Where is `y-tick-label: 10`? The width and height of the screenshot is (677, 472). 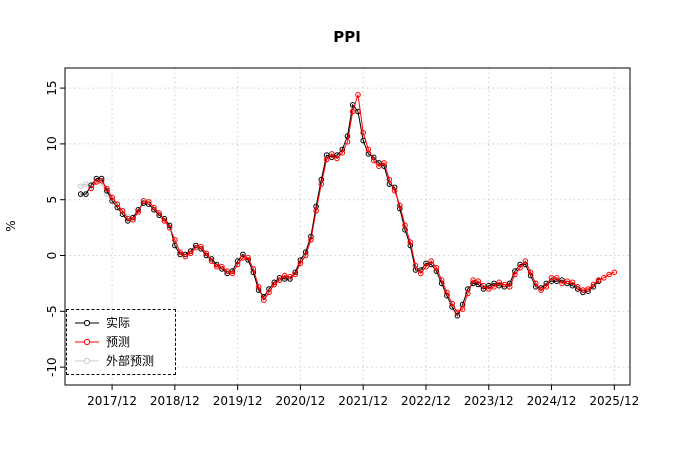
y-tick-label: 10 is located at coordinates (52, 143).